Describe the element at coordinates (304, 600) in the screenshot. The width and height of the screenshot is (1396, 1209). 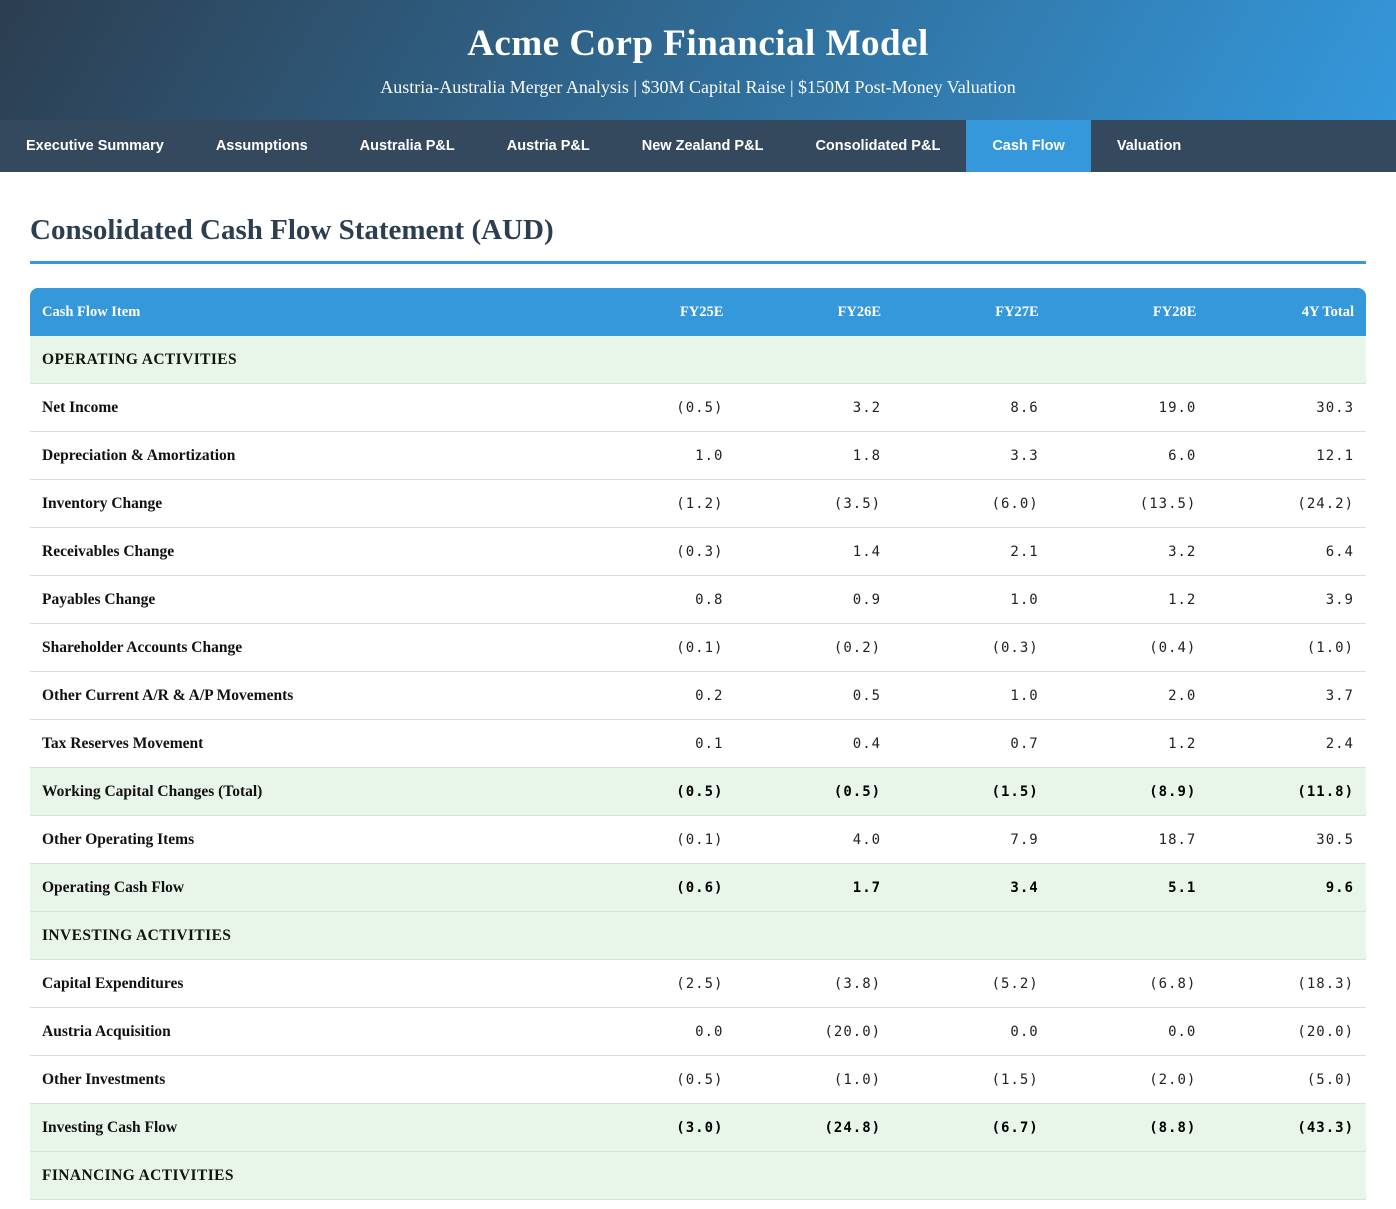
I see `row-label: Payables Change` at that location.